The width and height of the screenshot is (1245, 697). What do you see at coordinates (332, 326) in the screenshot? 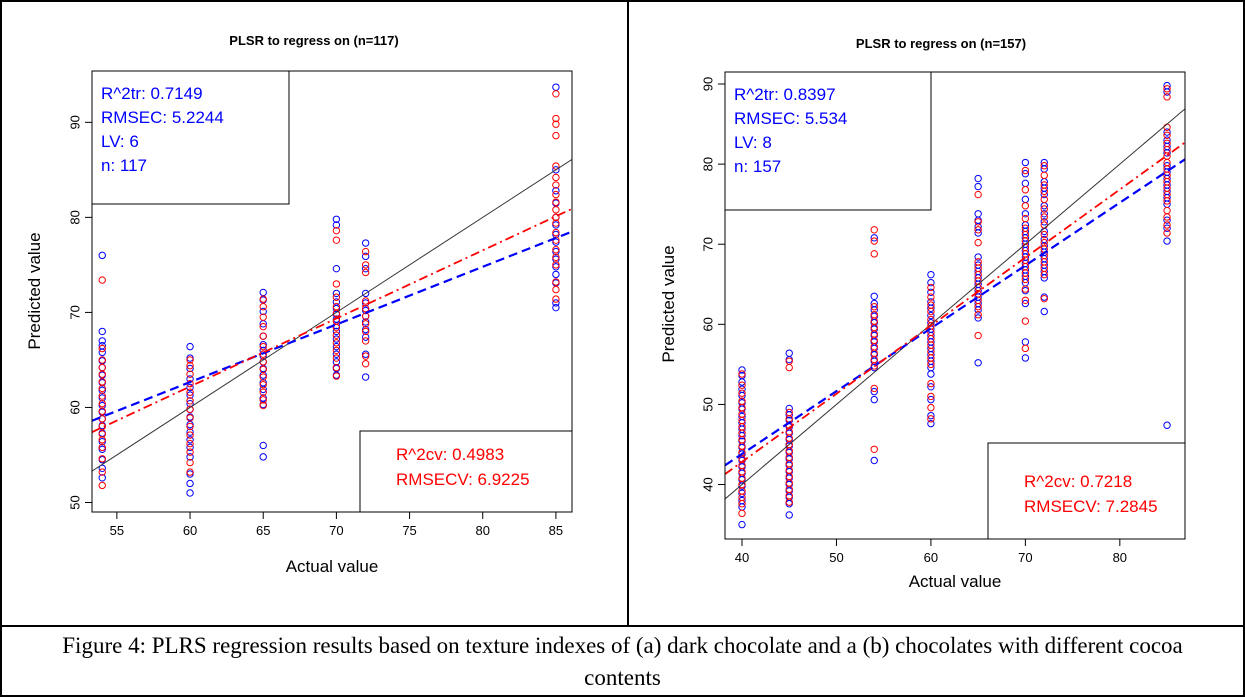
I see `calibration-fit-line` at bounding box center [332, 326].